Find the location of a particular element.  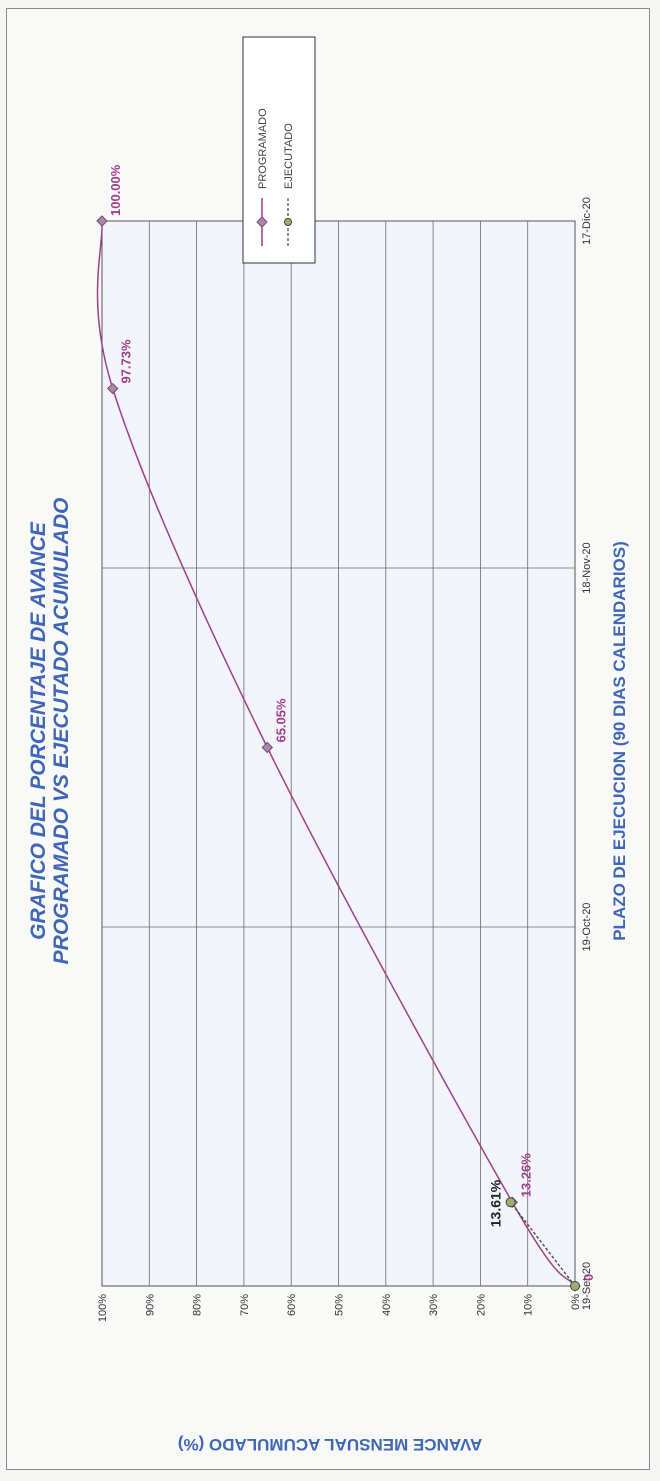

y-tick-label: 60% is located at coordinates (292, 1305).